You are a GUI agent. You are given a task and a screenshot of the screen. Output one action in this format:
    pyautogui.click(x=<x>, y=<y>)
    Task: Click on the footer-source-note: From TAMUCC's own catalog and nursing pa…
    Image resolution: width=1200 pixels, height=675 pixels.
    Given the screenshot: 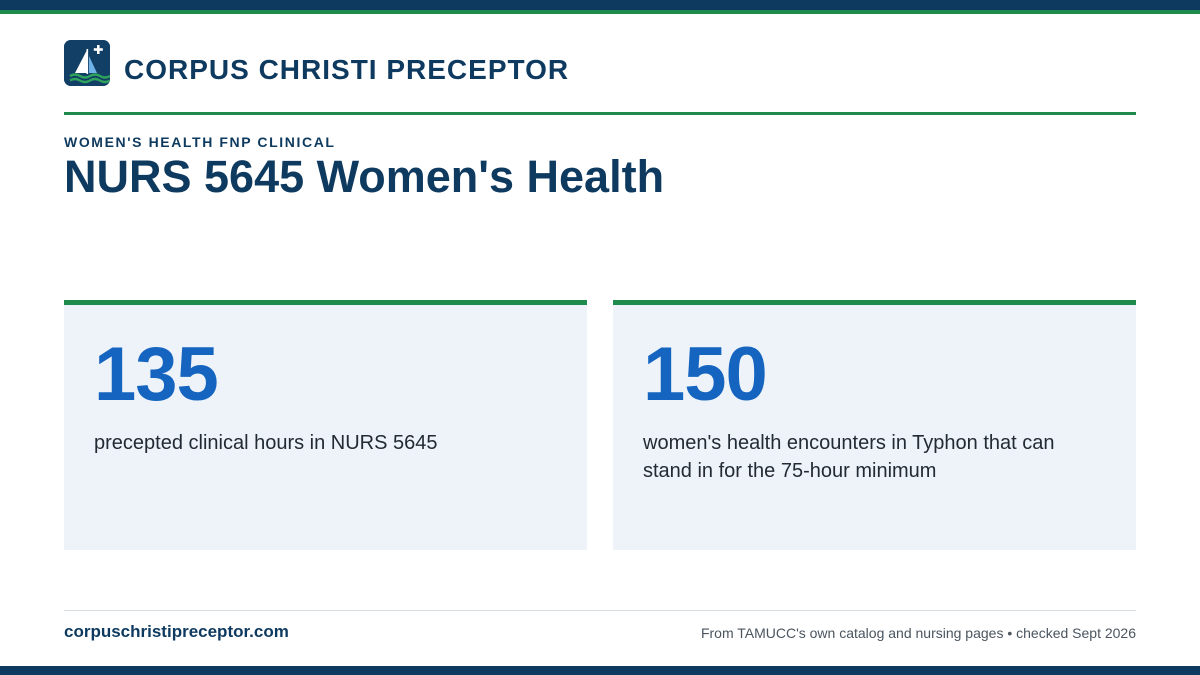 What is the action you would take?
    pyautogui.click(x=918, y=633)
    